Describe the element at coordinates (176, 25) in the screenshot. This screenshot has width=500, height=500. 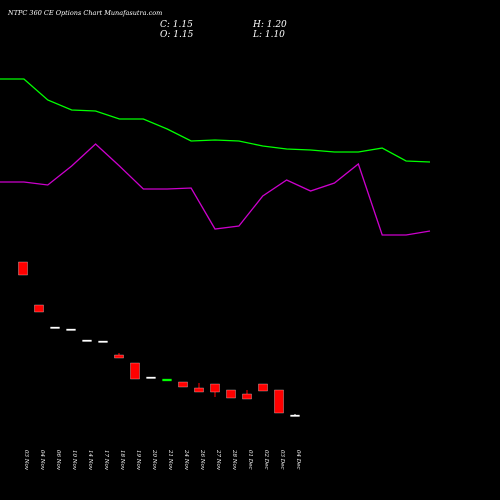
I see `close-label: C: 1.15` at that location.